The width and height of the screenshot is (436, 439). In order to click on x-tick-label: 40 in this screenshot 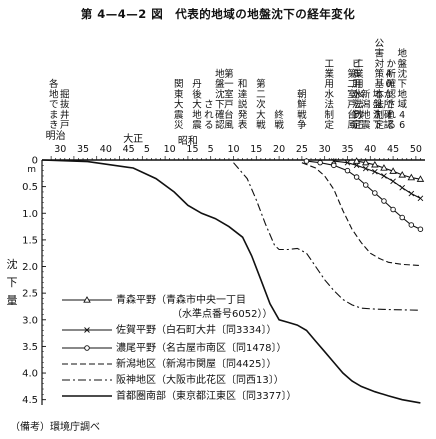, I will do `click(106, 149)`.